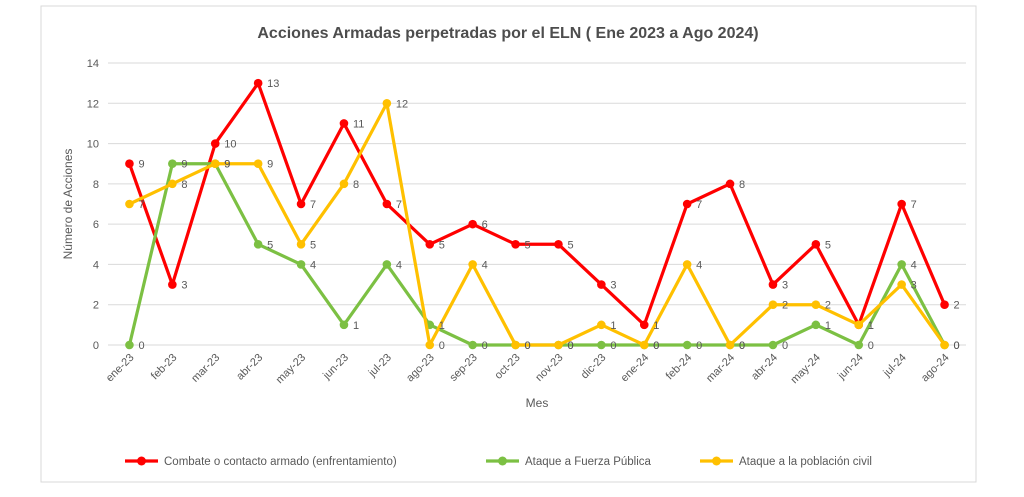 This screenshot has width=1024, height=497. What do you see at coordinates (93, 145) in the screenshot?
I see `y-tick-label: 10` at bounding box center [93, 145].